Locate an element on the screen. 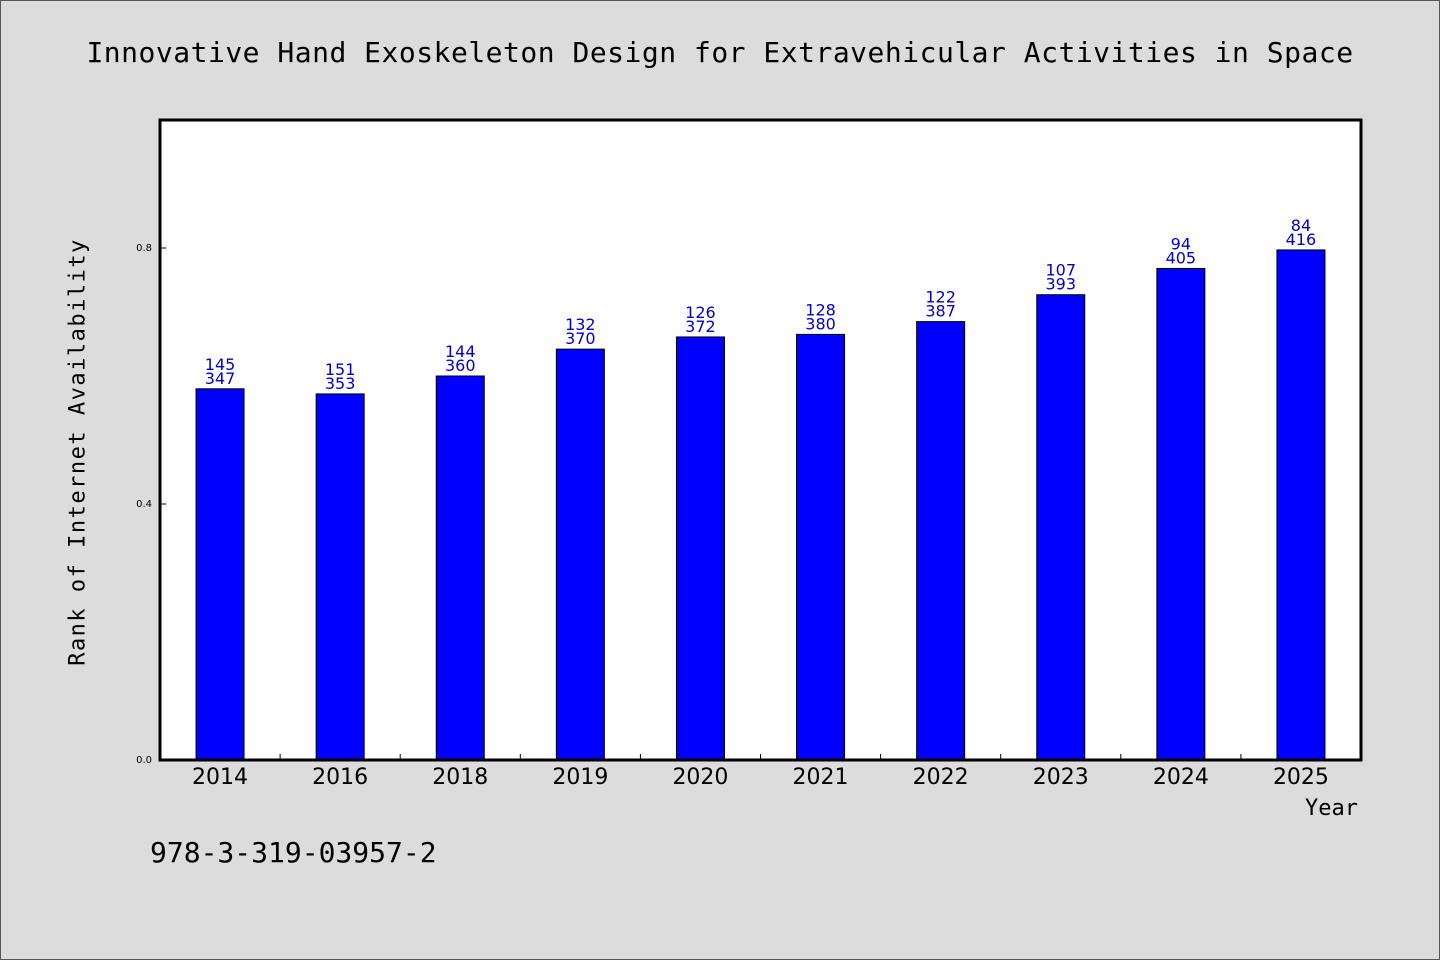 This screenshot has height=960, width=1440. data-label-top-2019: 132 is located at coordinates (580, 324).